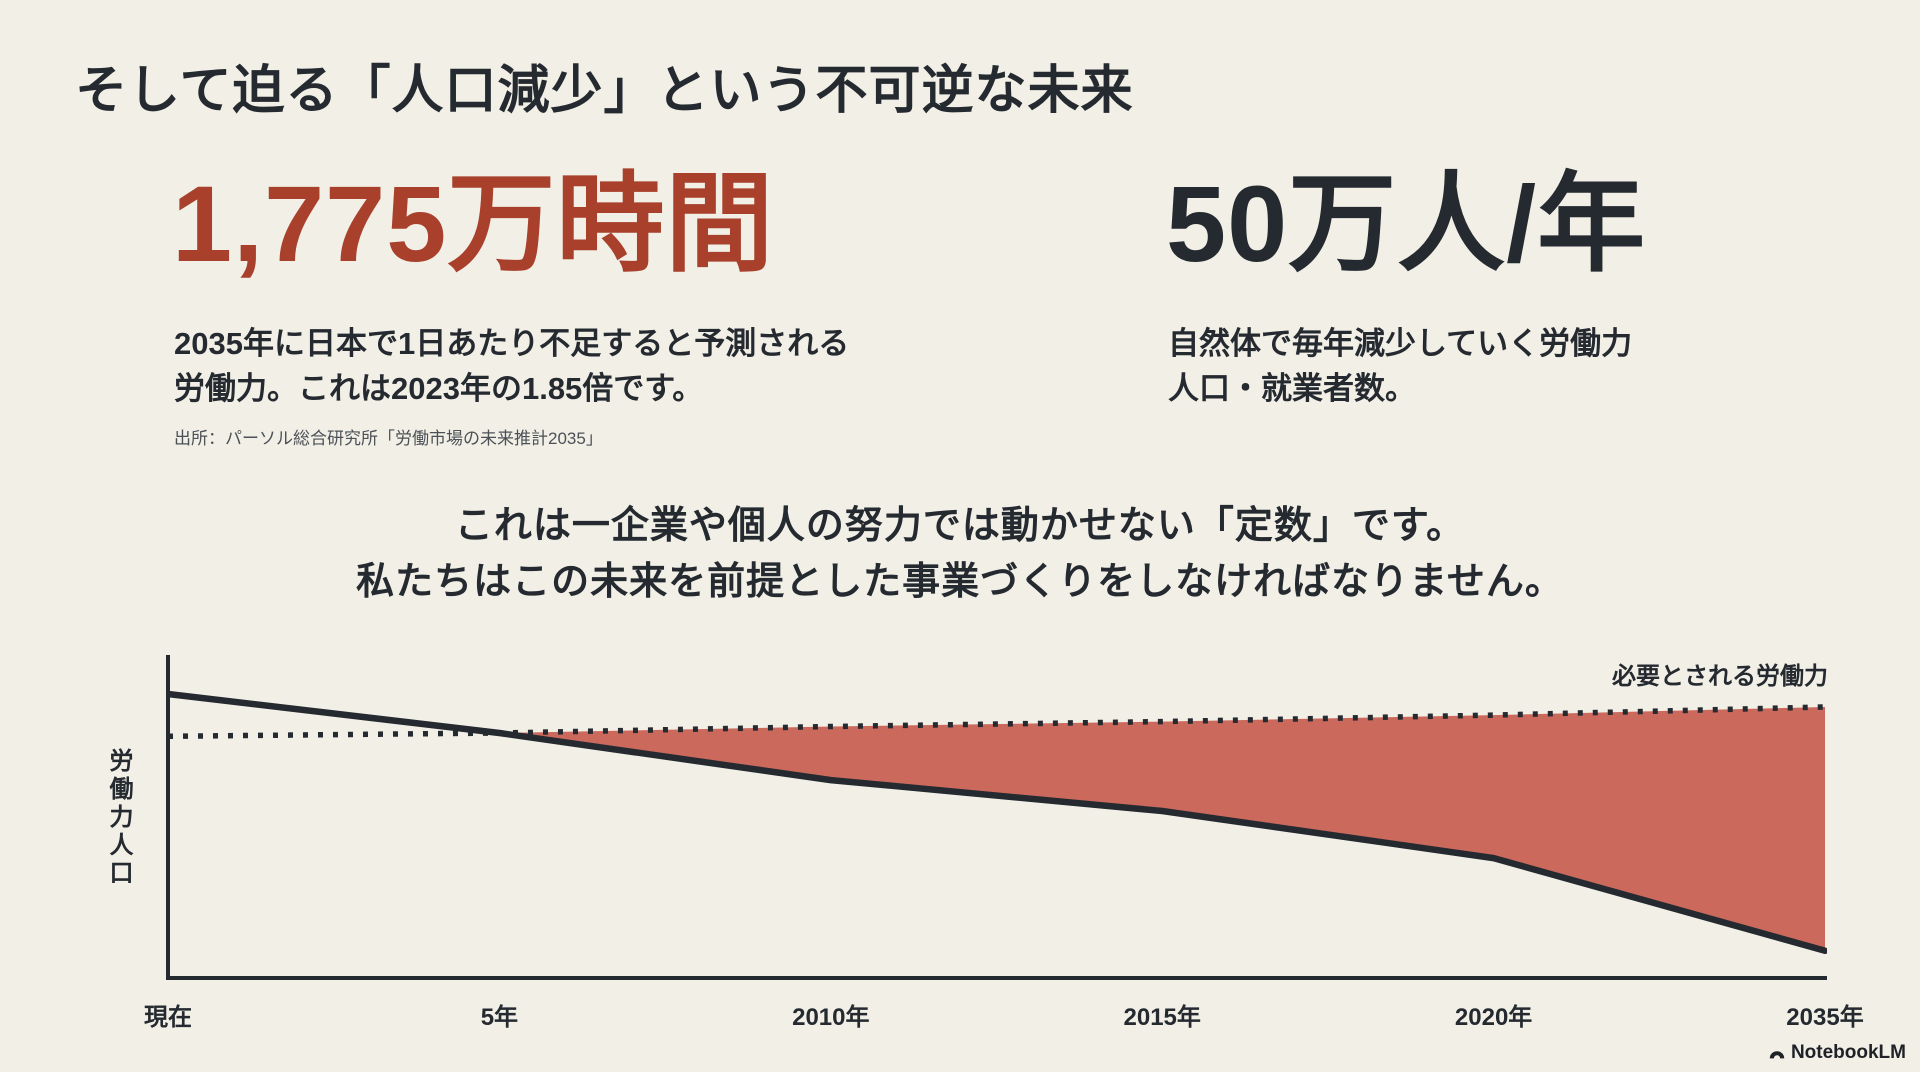 This screenshot has width=1920, height=1072. What do you see at coordinates (499, 1017) in the screenshot?
I see `x-tick-label: 5年` at bounding box center [499, 1017].